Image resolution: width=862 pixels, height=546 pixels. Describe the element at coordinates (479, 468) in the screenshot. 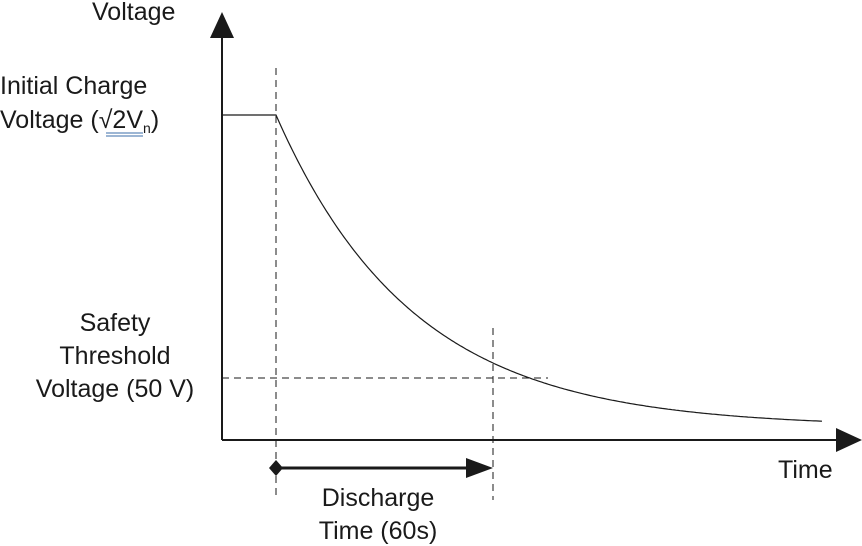

I see `discharge-time-arrowhead` at that location.